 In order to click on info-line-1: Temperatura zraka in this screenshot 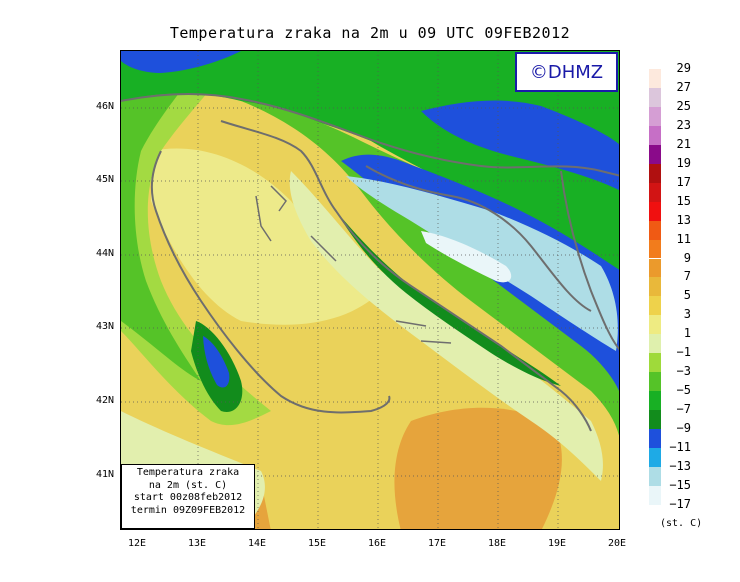, I will do `click(188, 472)`.